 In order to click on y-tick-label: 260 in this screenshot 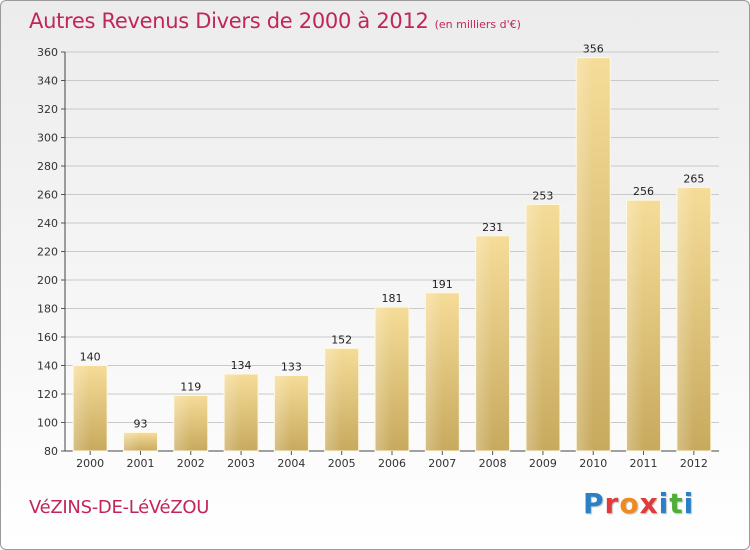, I will do `click(47, 195)`.